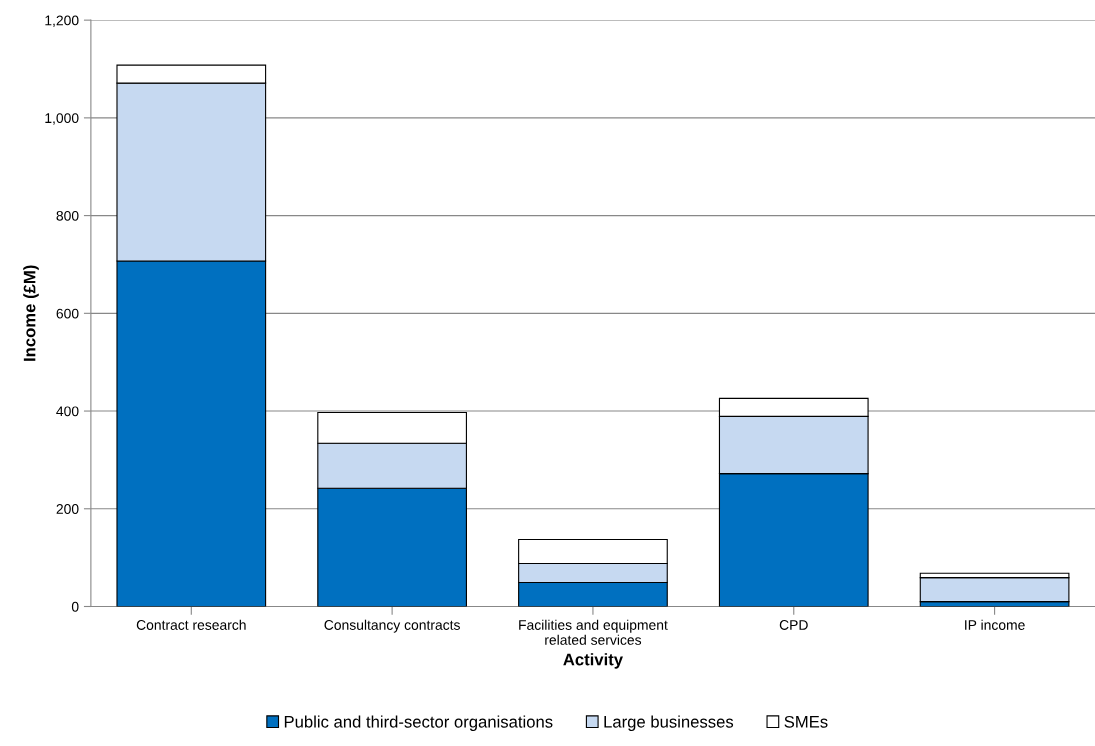  What do you see at coordinates (995, 624) in the screenshot?
I see `x-tick-label: IP income` at bounding box center [995, 624].